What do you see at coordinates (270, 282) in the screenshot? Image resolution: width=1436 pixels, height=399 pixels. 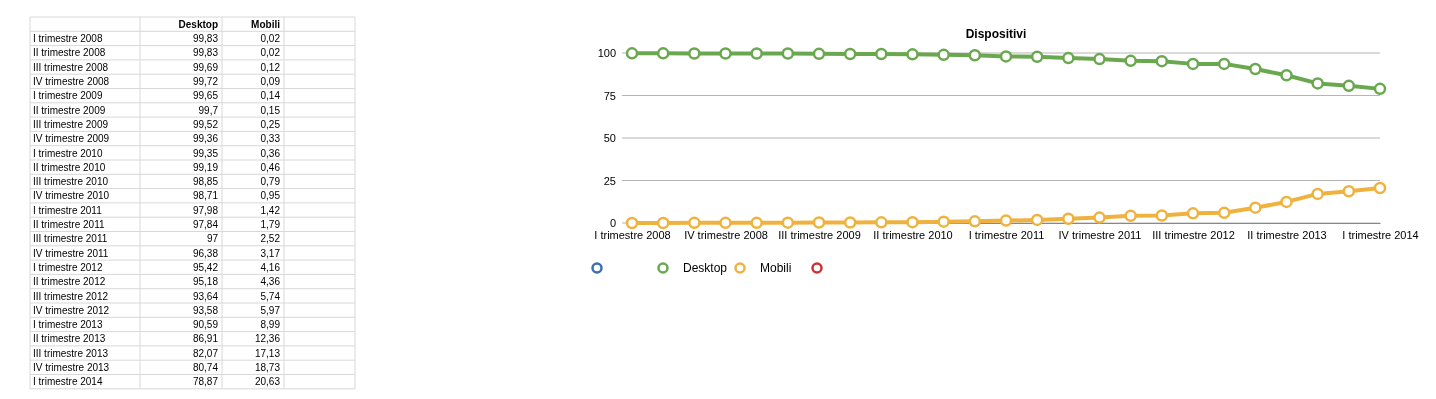 I see `data-label: 4,36` at bounding box center [270, 282].